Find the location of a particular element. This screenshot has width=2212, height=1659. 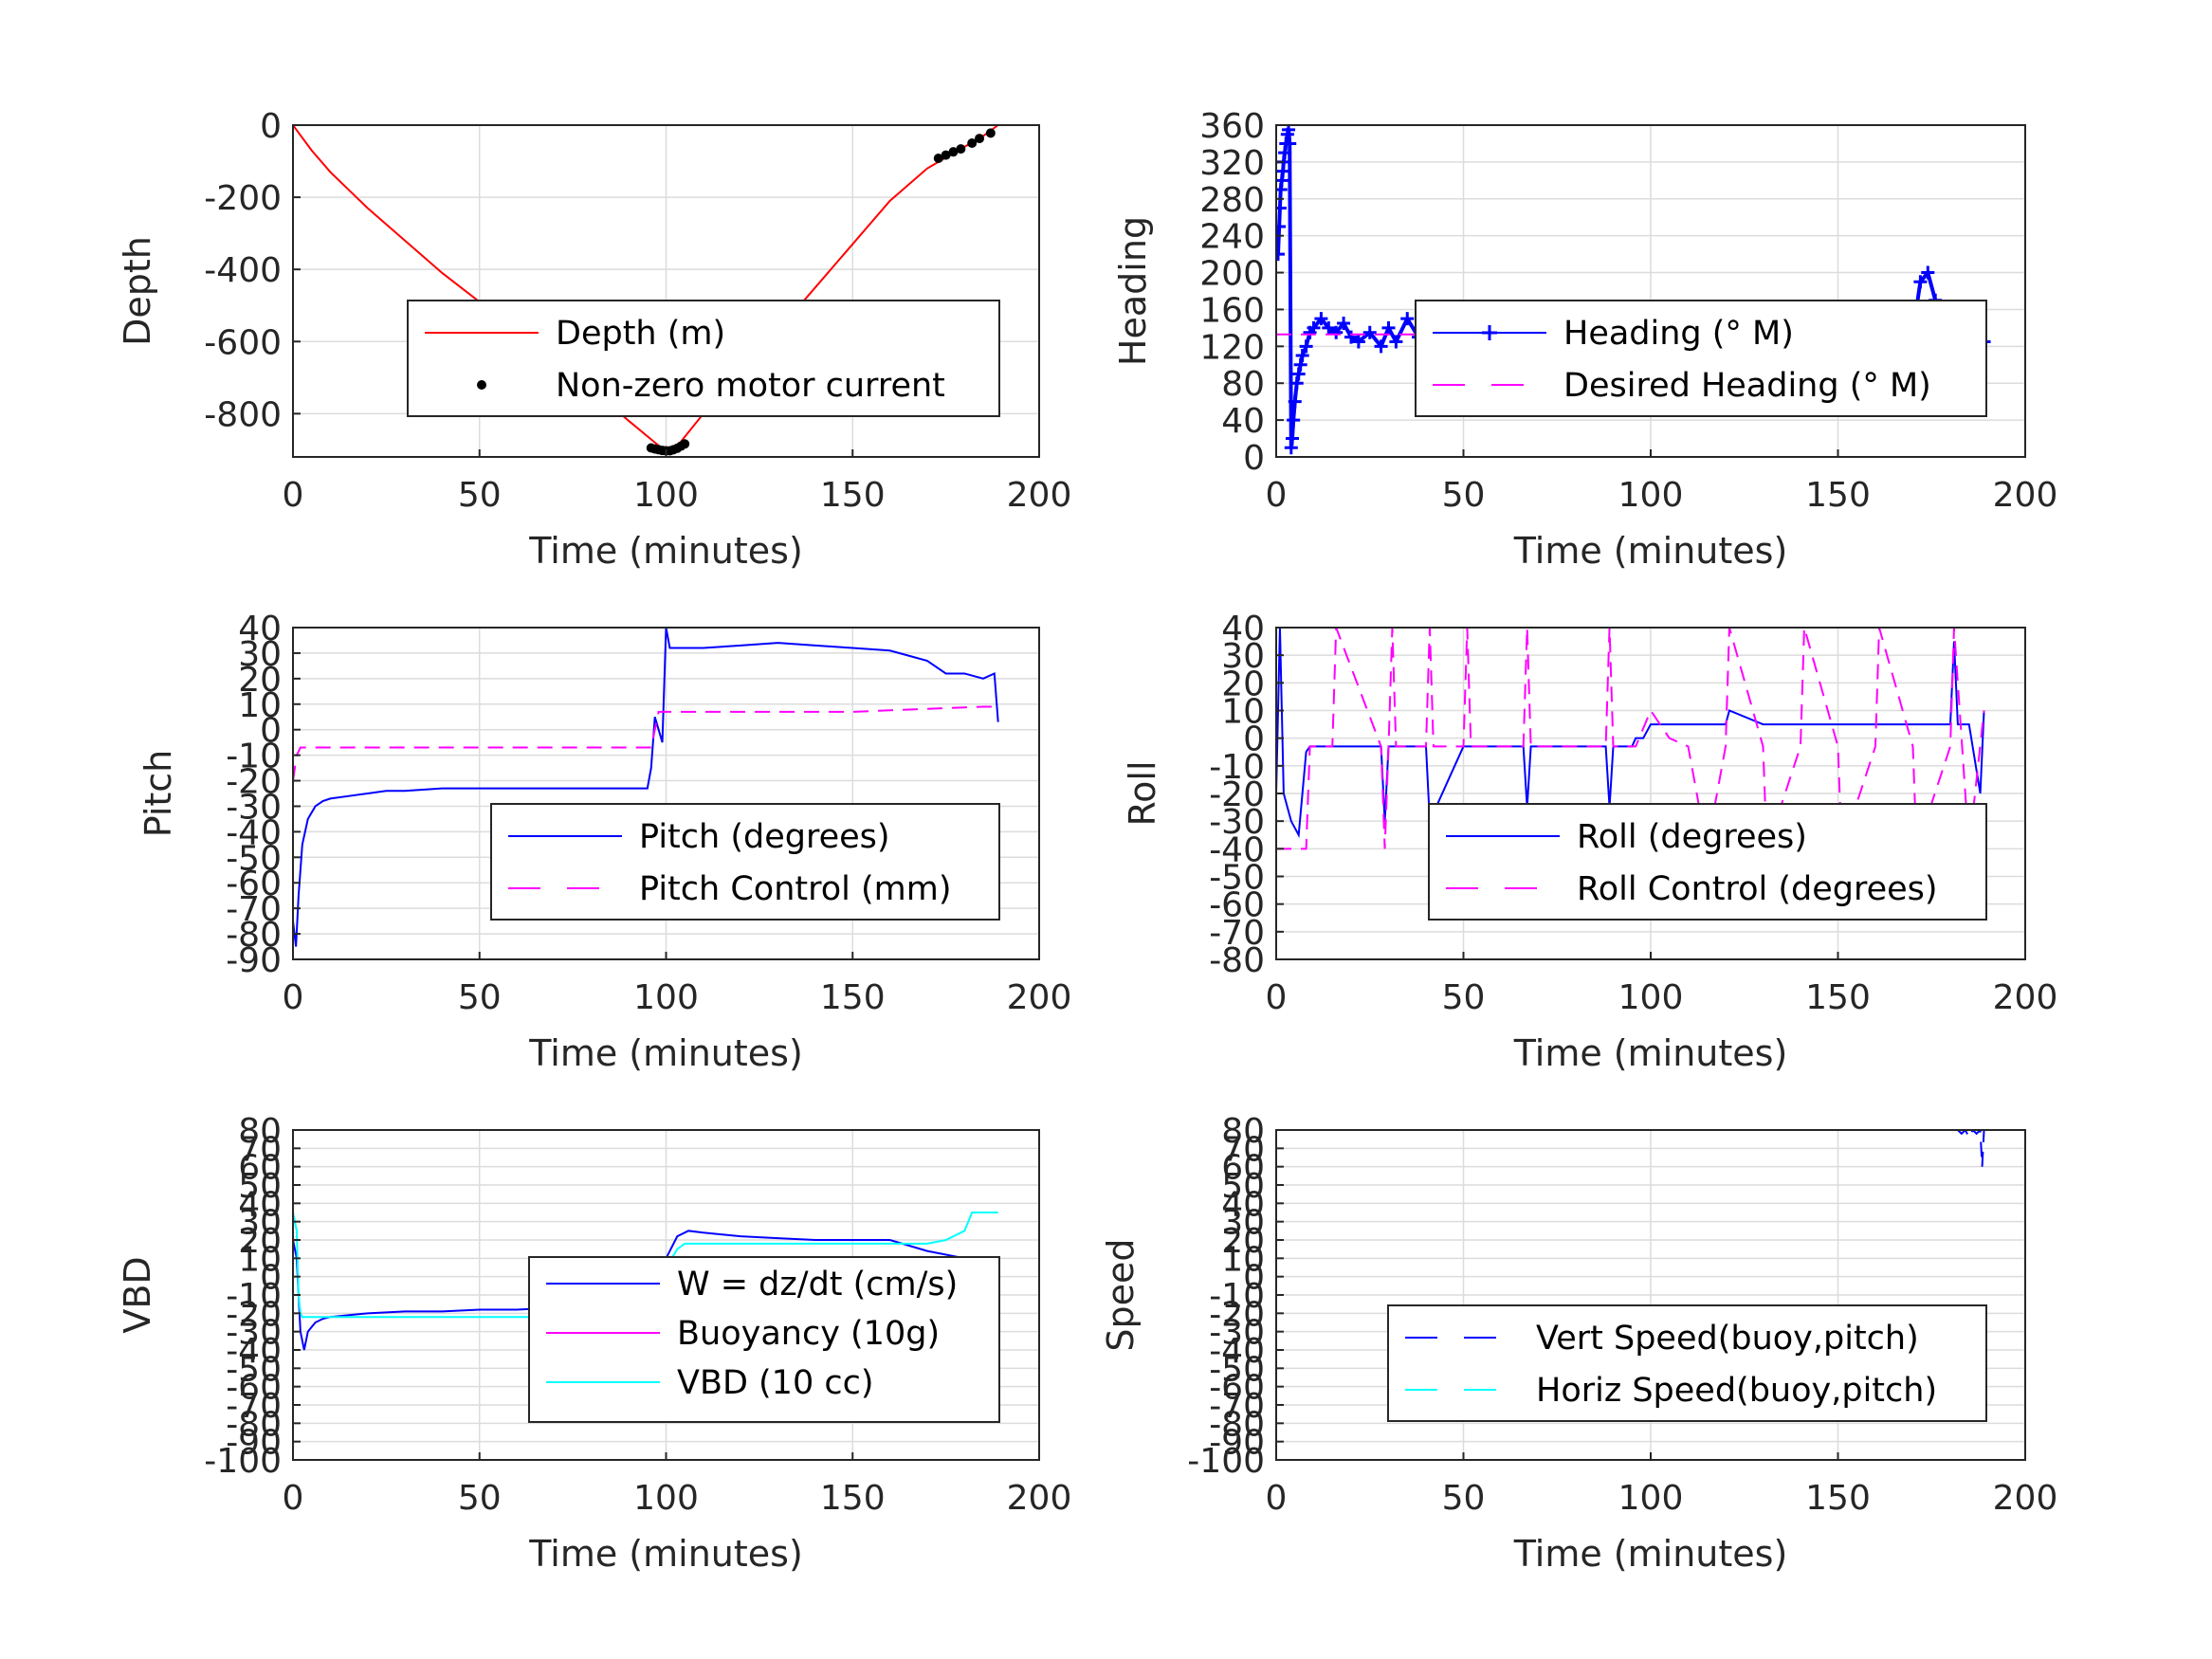

legend: Depth (m) Non-zero motor current is located at coordinates (703, 358).